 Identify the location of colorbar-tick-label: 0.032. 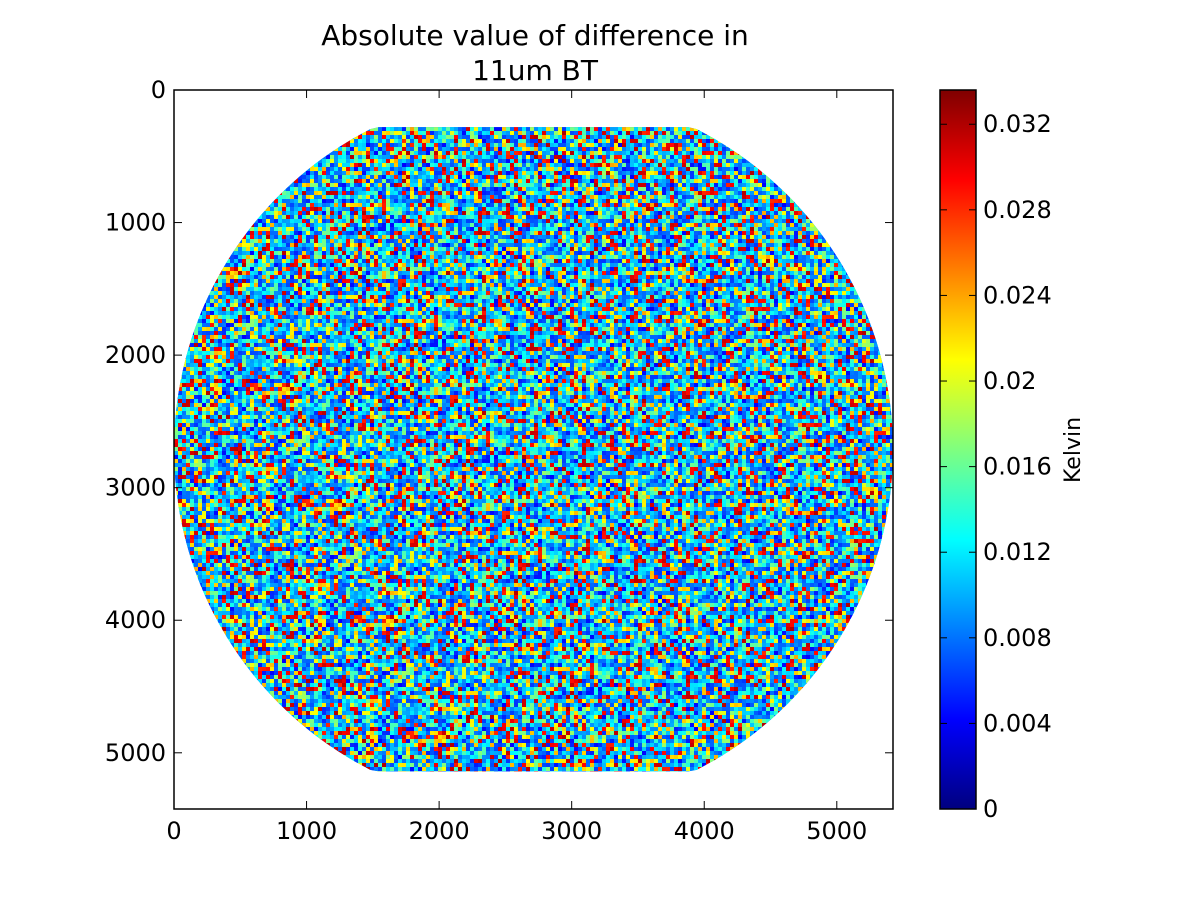
(1017, 124).